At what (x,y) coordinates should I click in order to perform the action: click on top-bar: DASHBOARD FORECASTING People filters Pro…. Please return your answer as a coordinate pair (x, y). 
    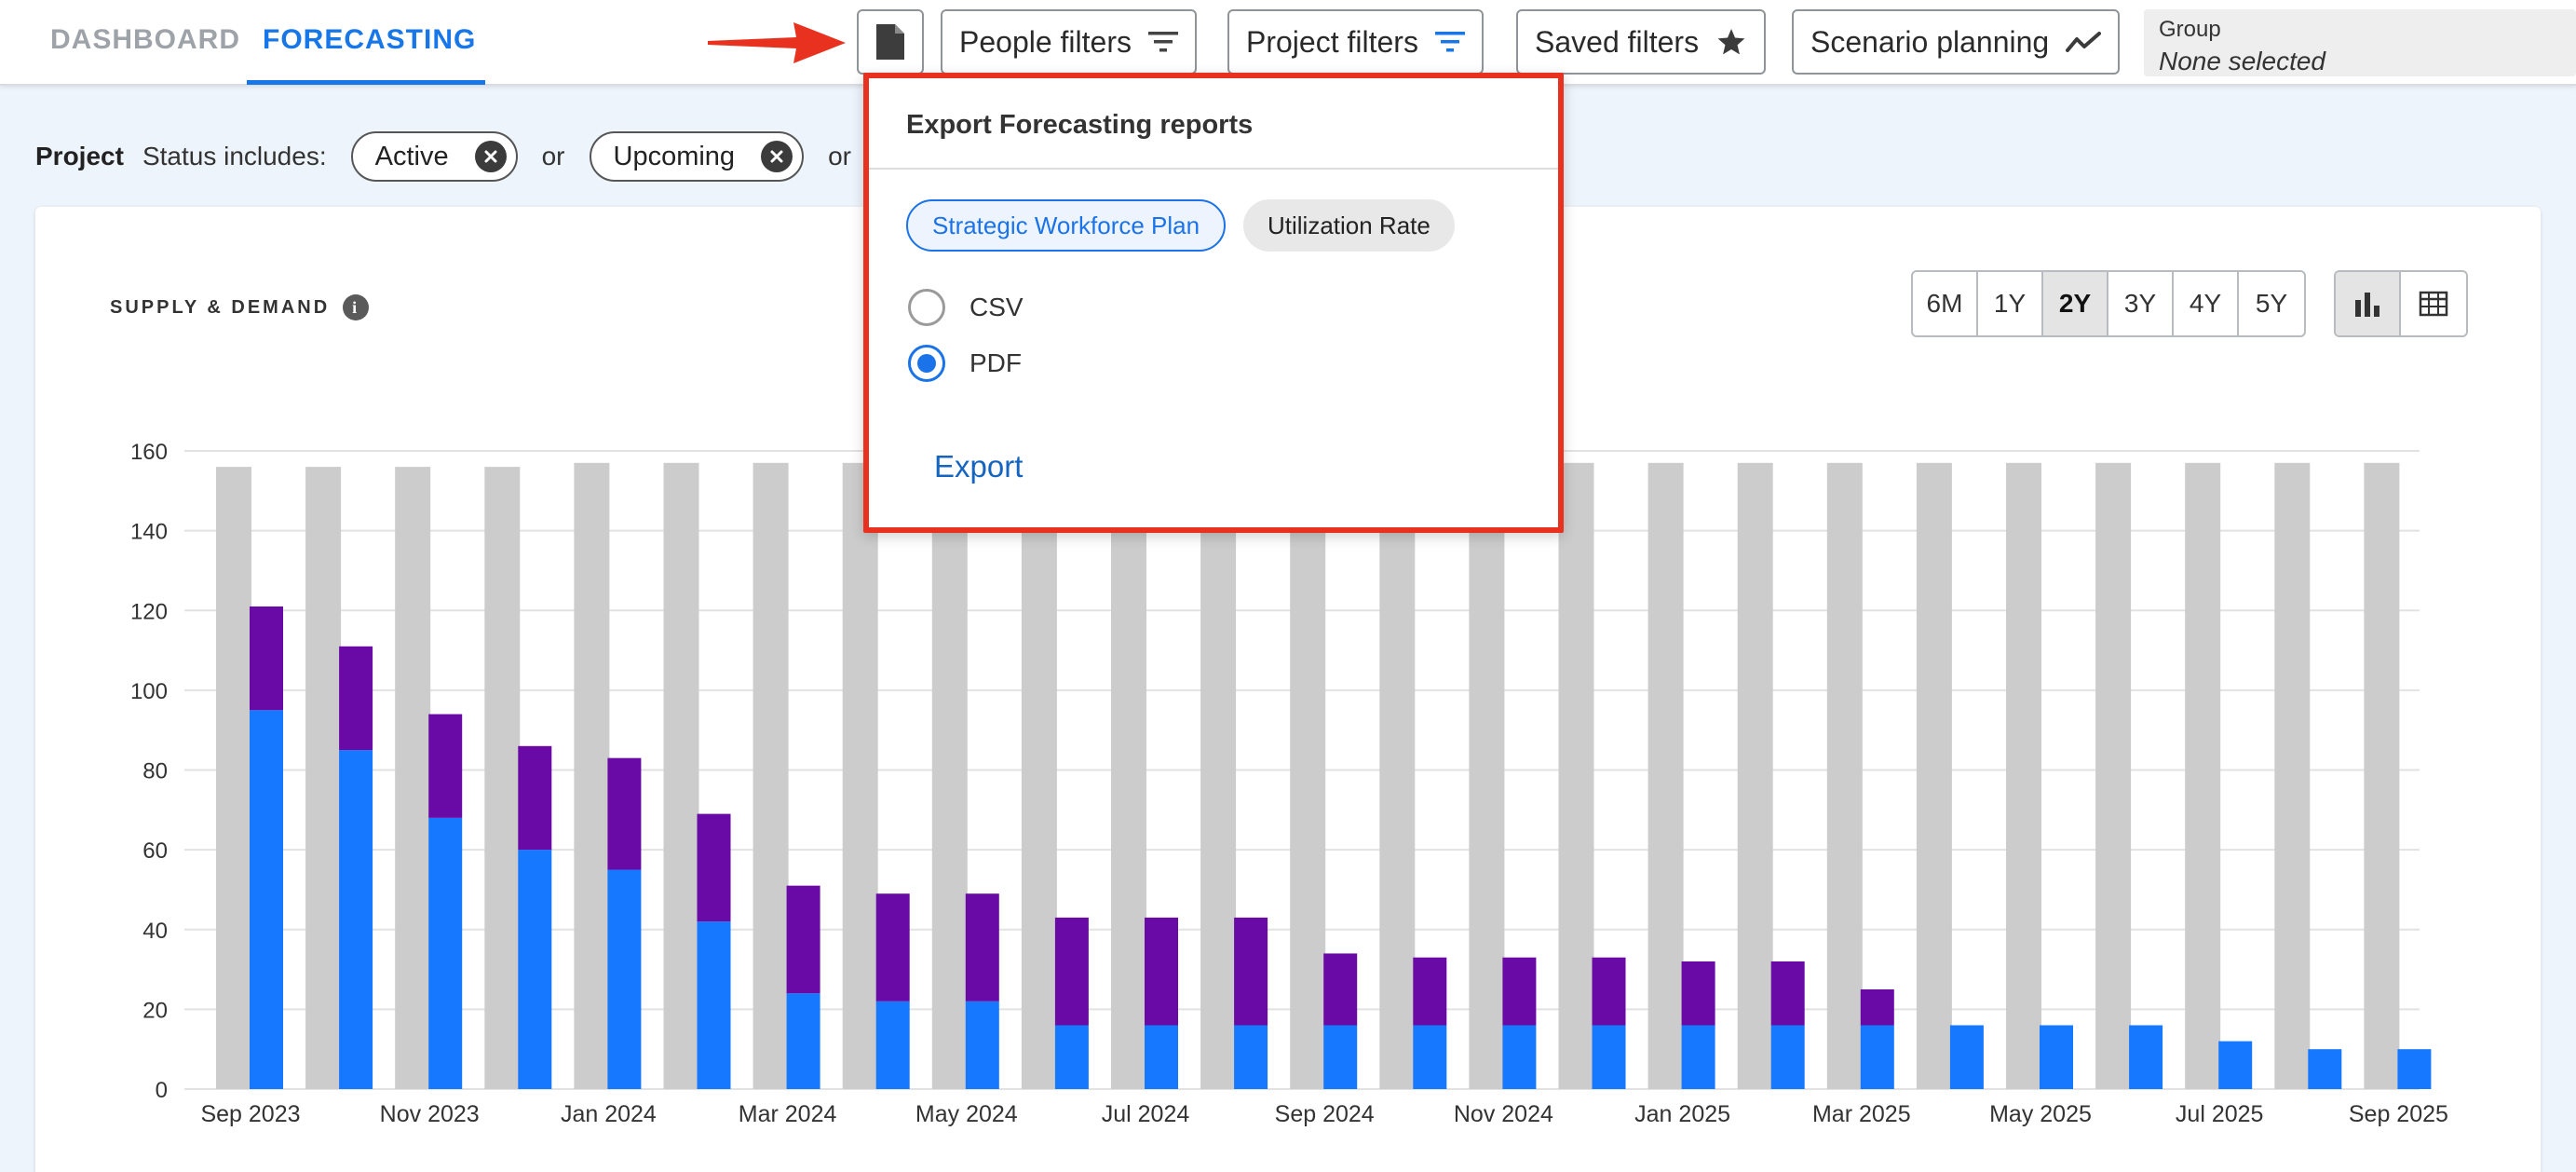
    Looking at the image, I should click on (1288, 43).